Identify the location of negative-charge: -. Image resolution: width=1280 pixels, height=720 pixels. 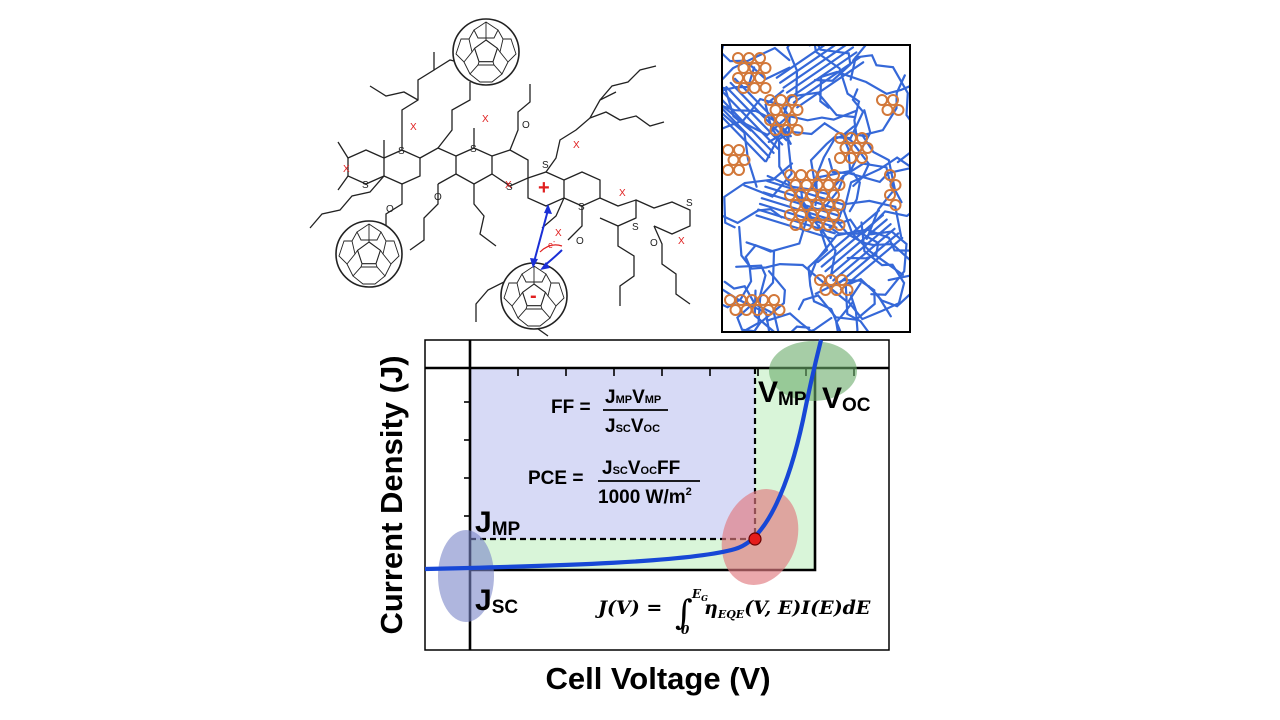
(533, 296).